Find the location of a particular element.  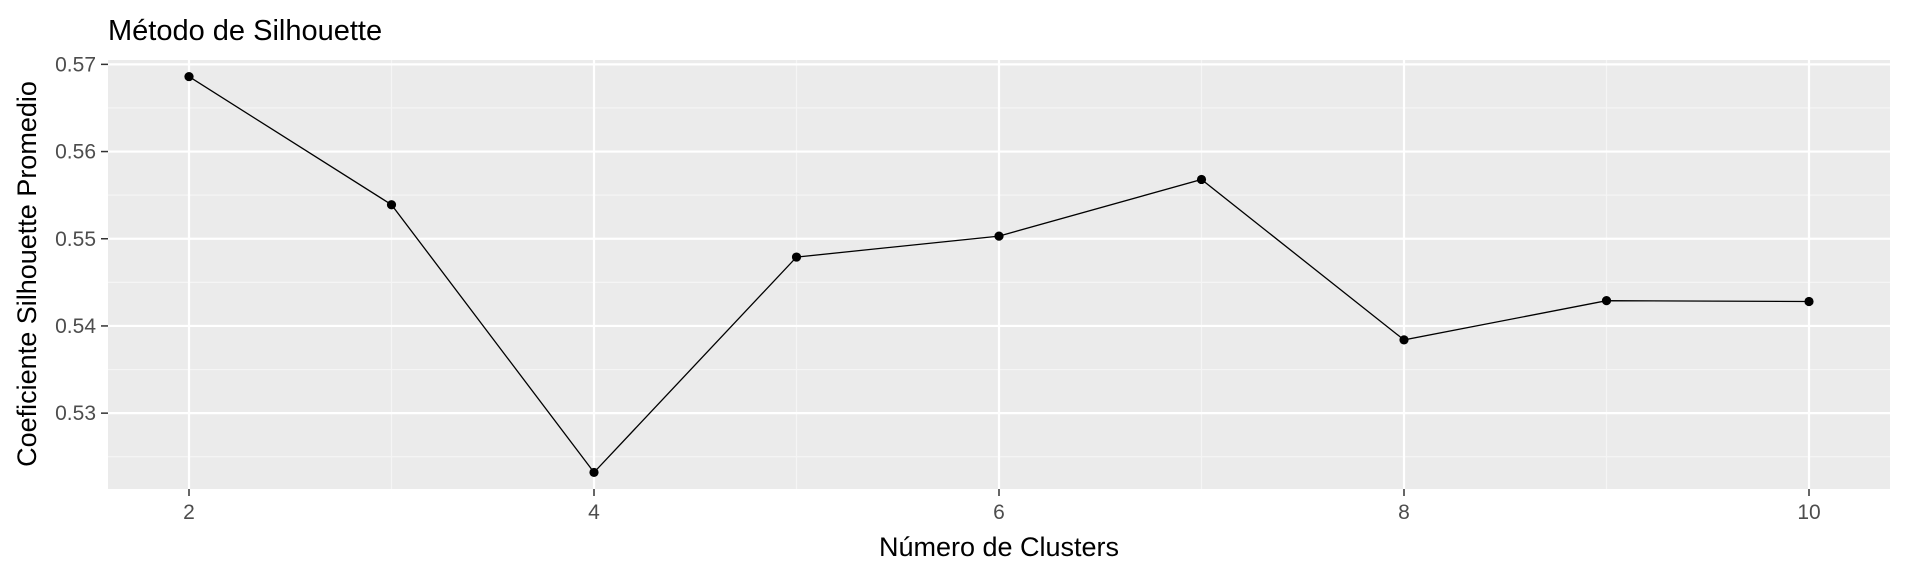

x-tick-label: 8 is located at coordinates (1404, 512).